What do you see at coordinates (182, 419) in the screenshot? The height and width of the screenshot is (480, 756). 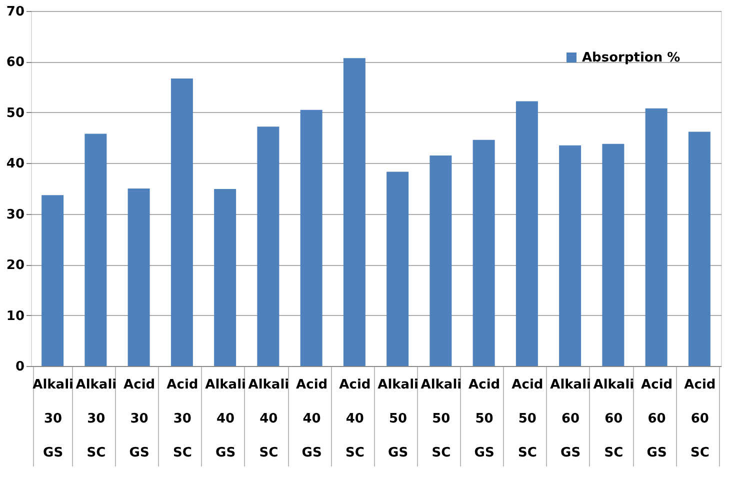 I see `category-label: Acid 30 SC` at bounding box center [182, 419].